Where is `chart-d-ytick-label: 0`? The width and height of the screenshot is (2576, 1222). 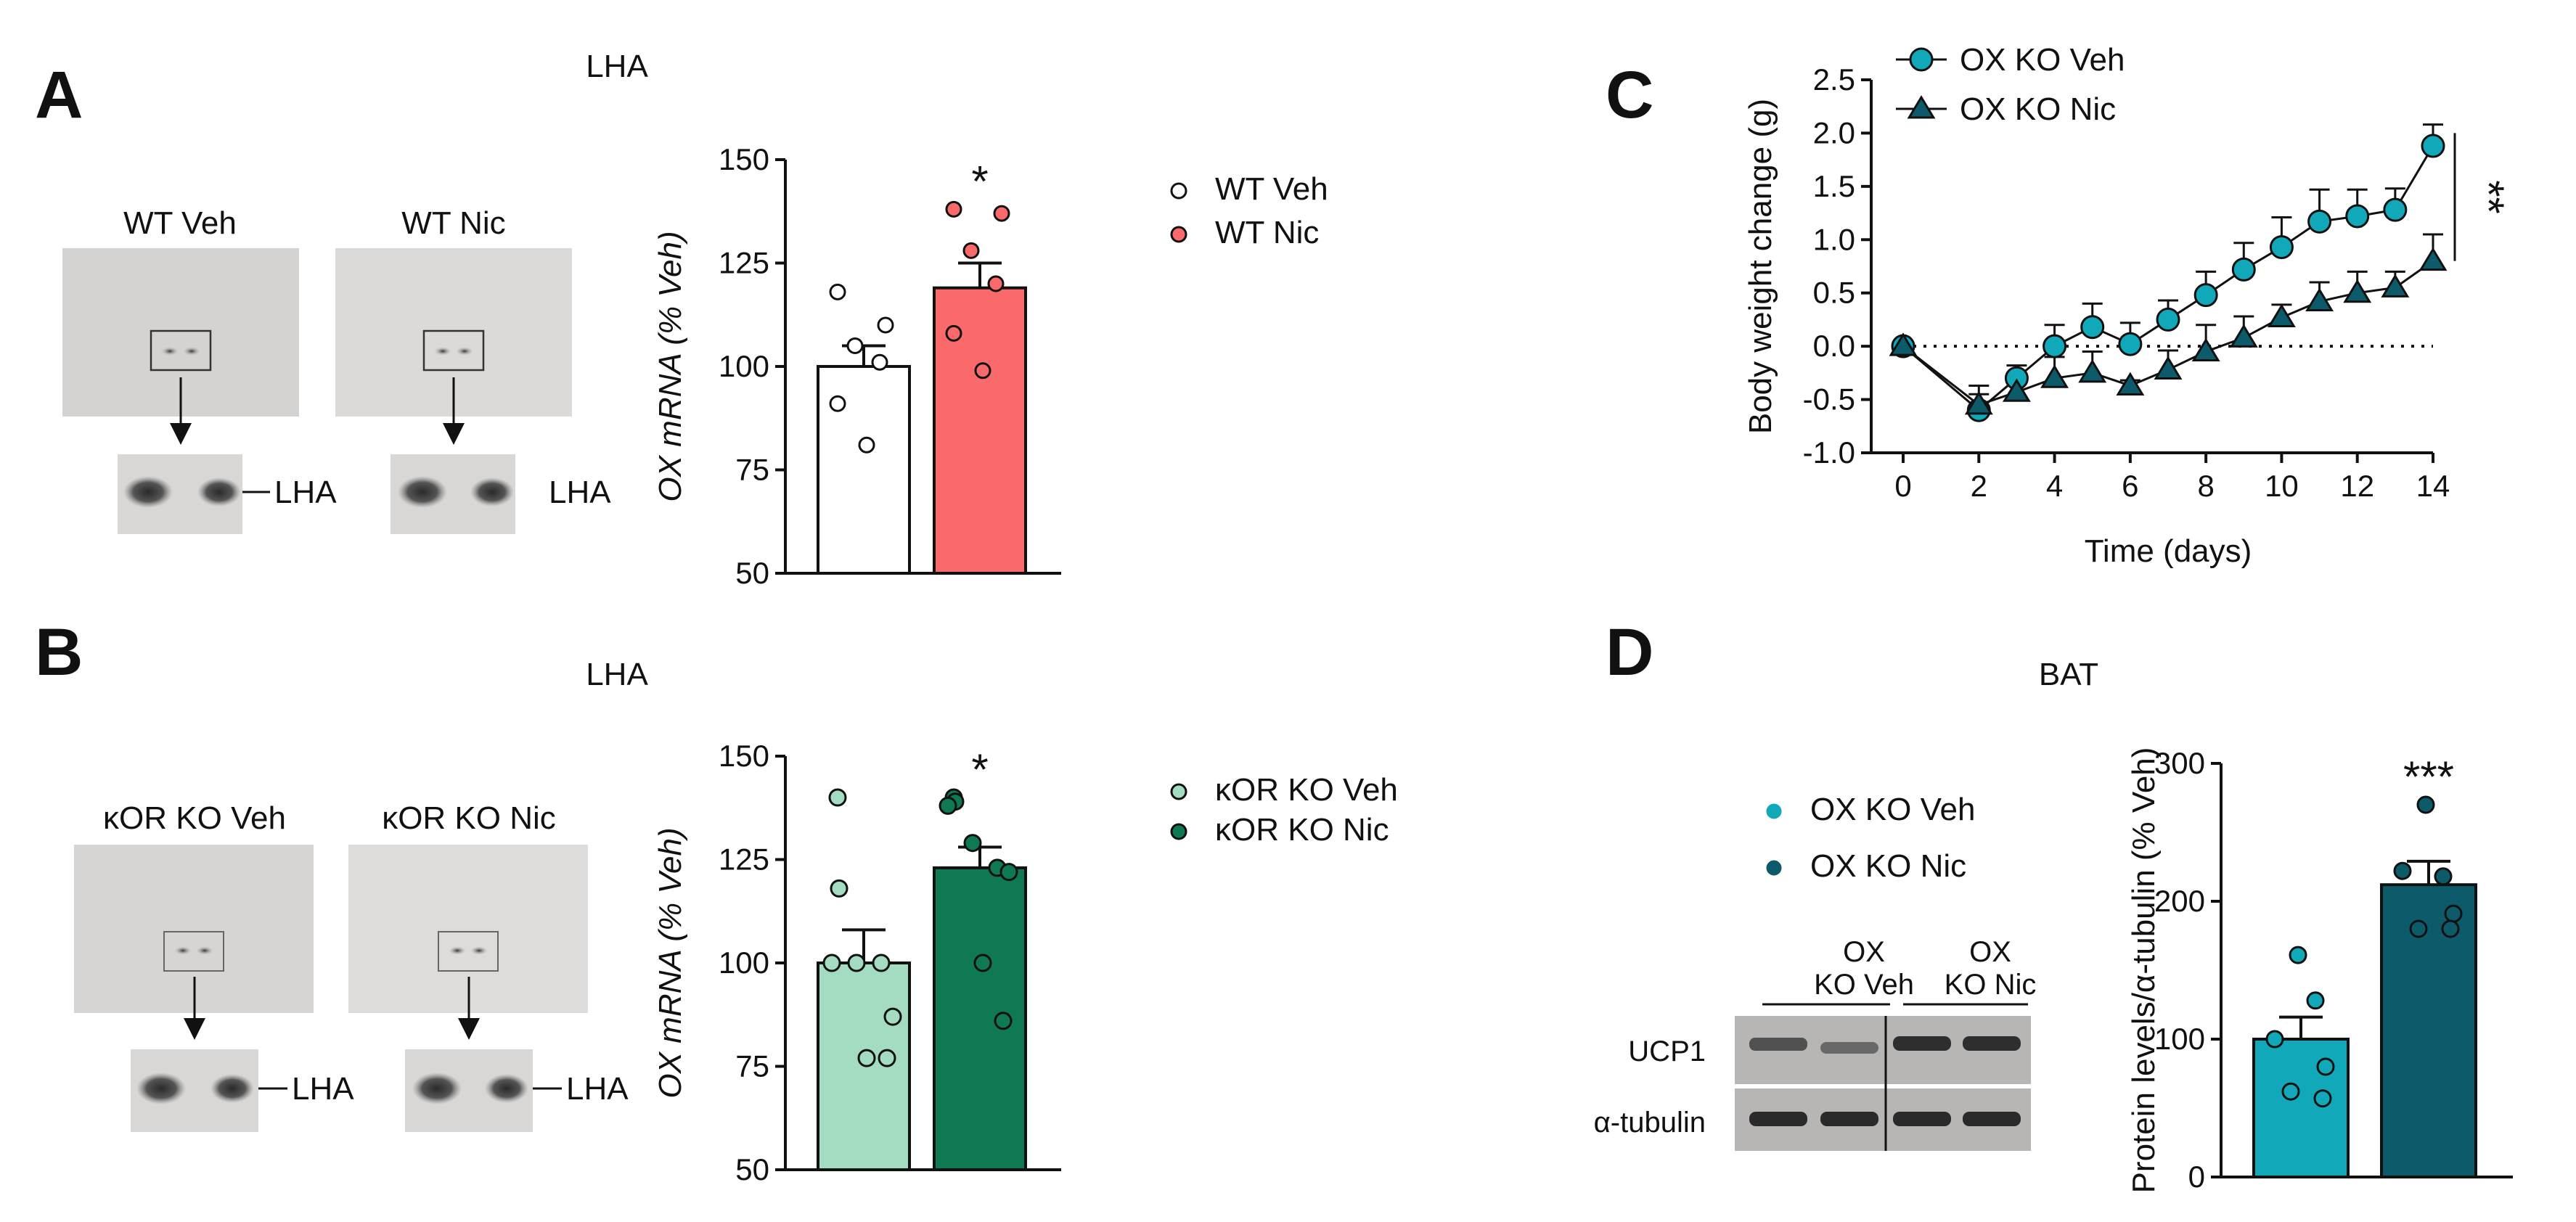
chart-d-ytick-label: 0 is located at coordinates (2196, 1177).